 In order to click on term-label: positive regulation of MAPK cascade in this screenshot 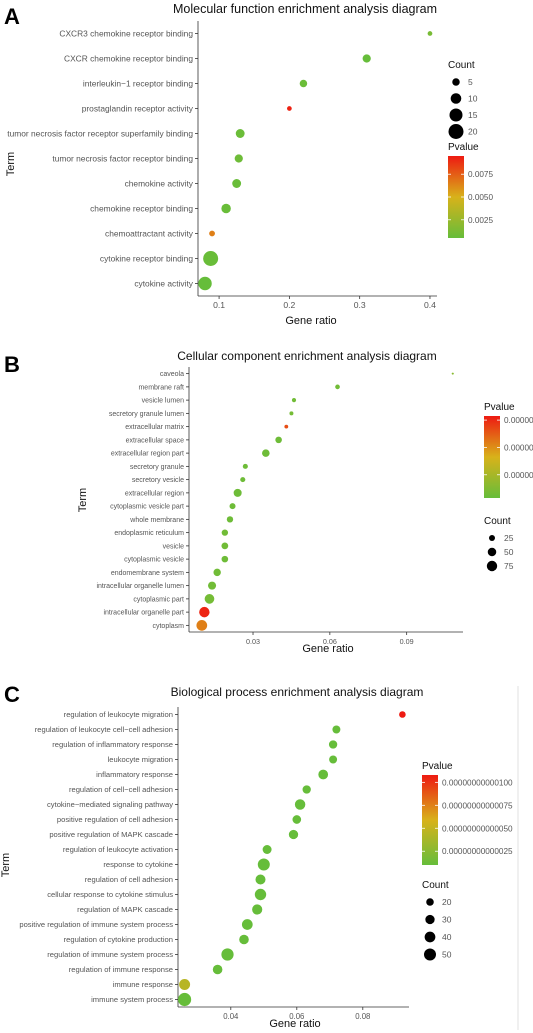, I will do `click(111, 834)`.